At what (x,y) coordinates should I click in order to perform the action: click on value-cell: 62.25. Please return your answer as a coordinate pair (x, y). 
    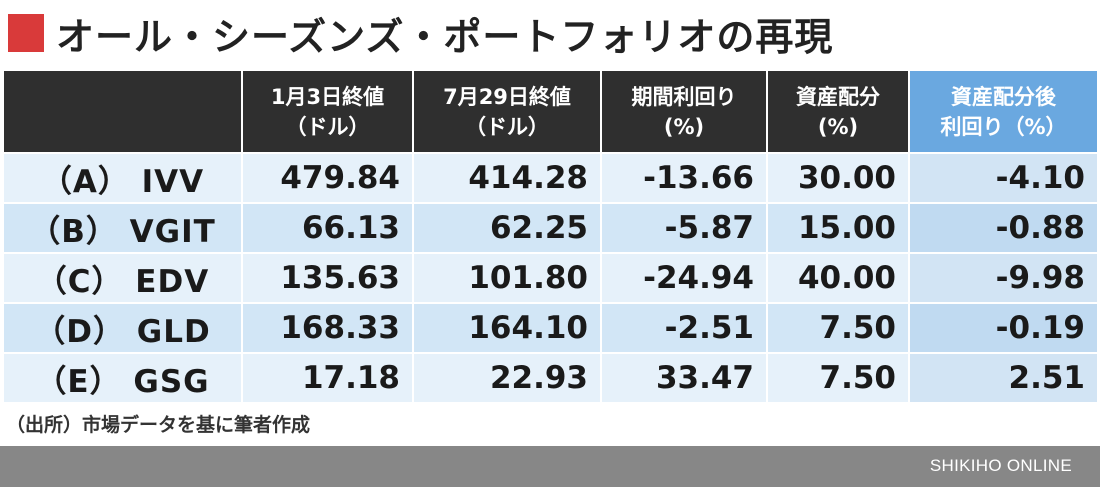
    Looking at the image, I should click on (507, 228).